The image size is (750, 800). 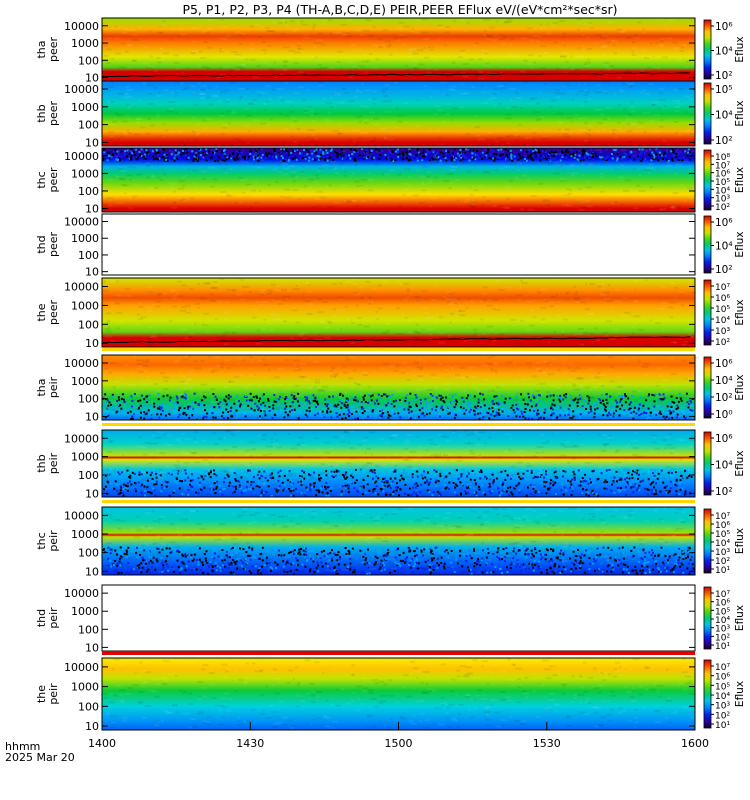 I want to click on time-tick-label: 1400, so click(x=102, y=743).